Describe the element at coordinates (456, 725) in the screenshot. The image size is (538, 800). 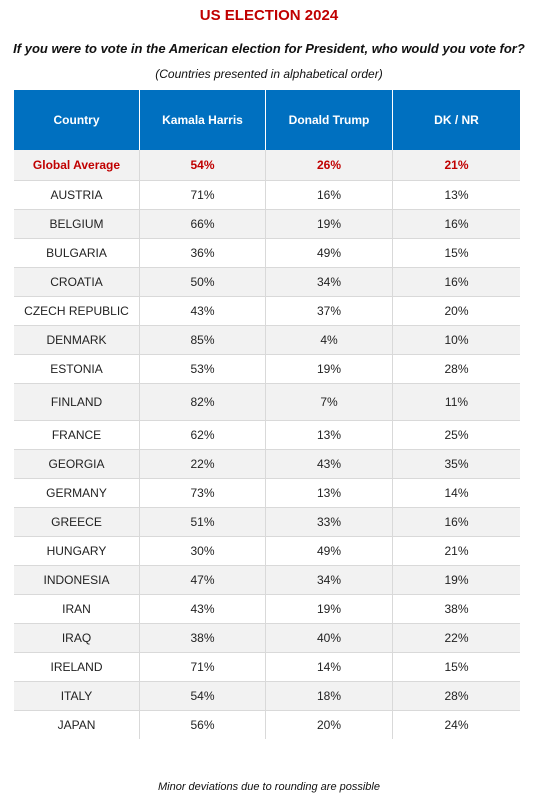
I see `cell-dk-nr: 24%` at that location.